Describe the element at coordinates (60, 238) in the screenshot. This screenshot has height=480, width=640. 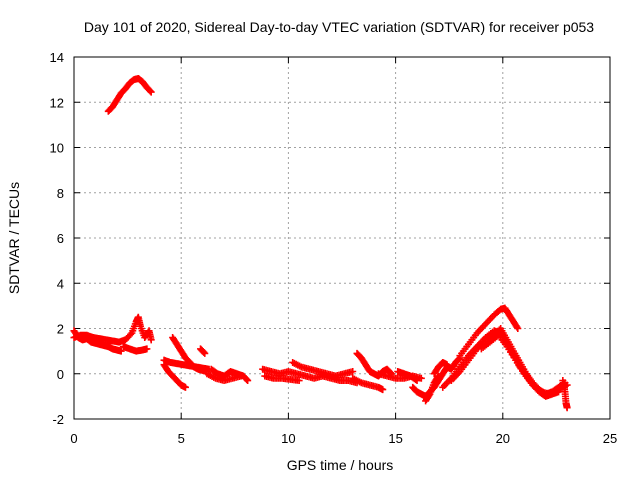
I see `y-tick-label: 6` at that location.